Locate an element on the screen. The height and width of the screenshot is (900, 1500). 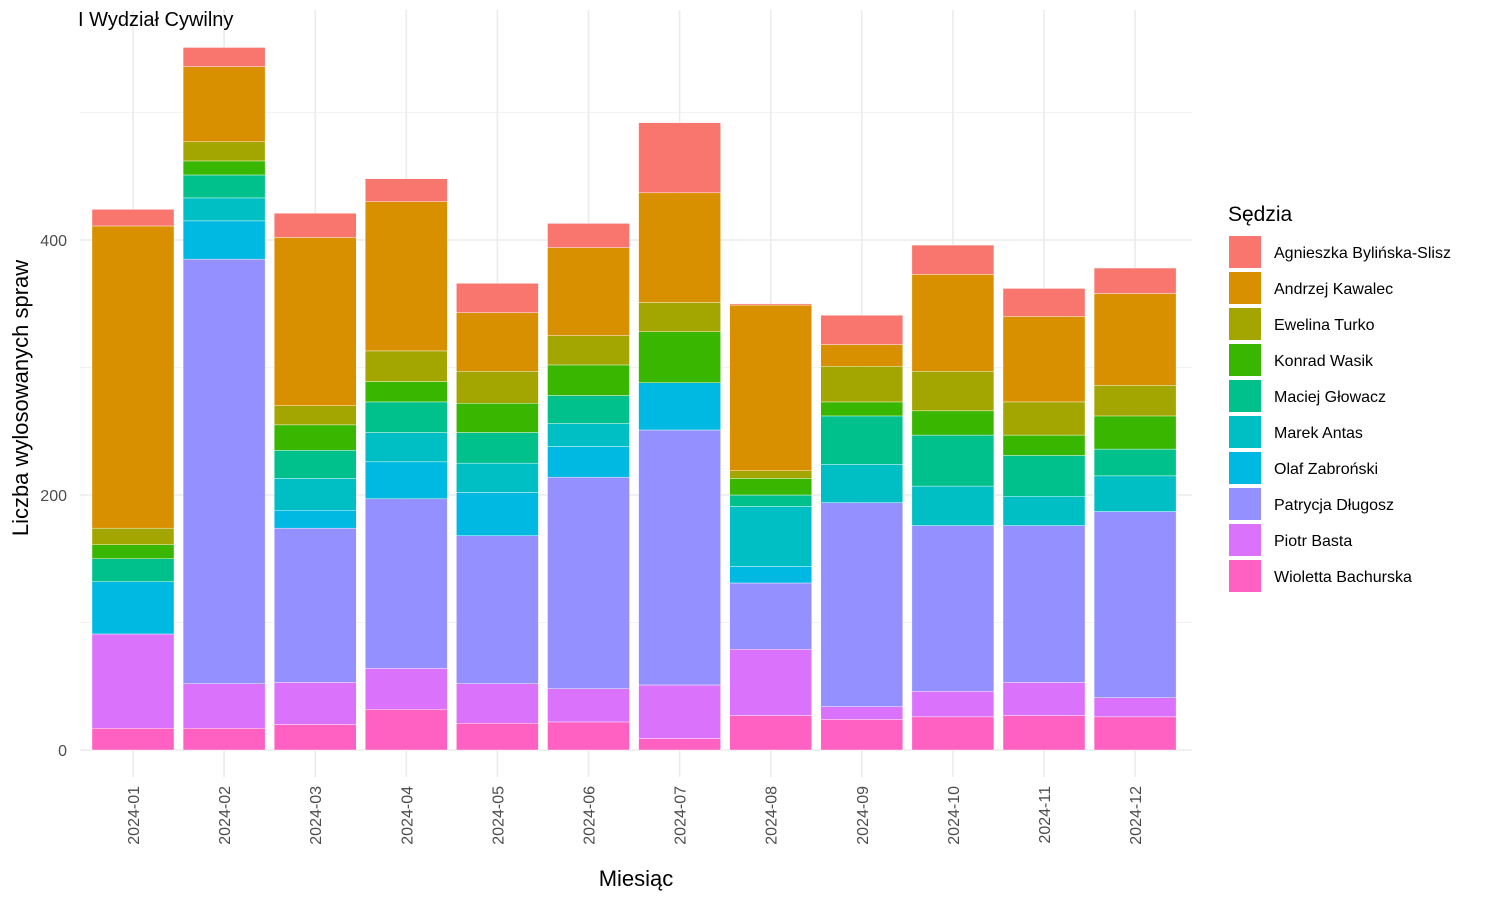
legend-label: Andrzej Kawalec is located at coordinates (1333, 289).